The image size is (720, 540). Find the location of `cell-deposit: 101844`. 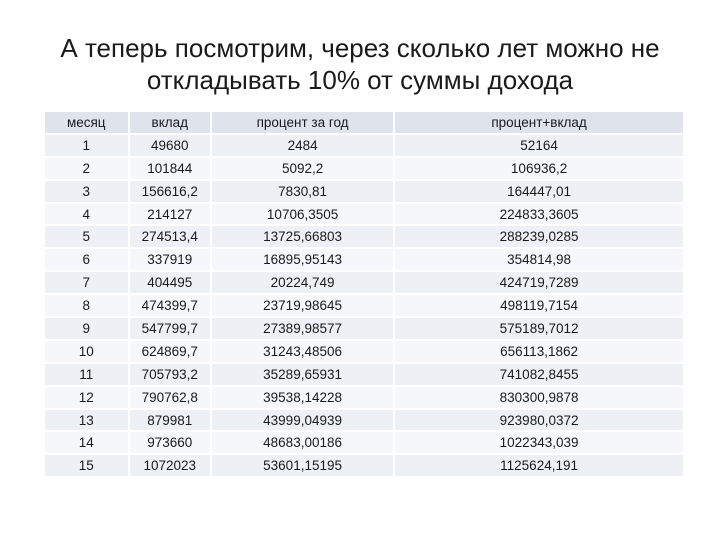

cell-deposit: 101844 is located at coordinates (170, 168).